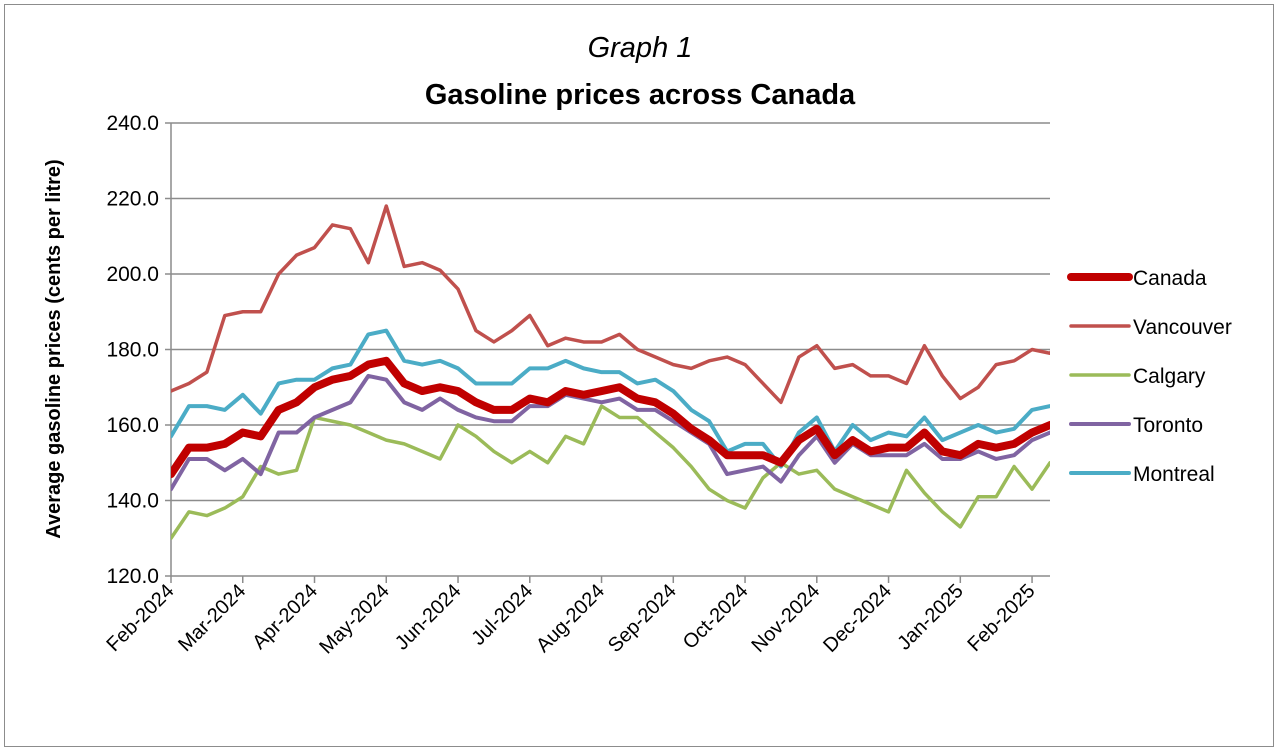 The width and height of the screenshot is (1280, 753). What do you see at coordinates (1174, 474) in the screenshot?
I see `legend-label-montreal: Montreal` at bounding box center [1174, 474].